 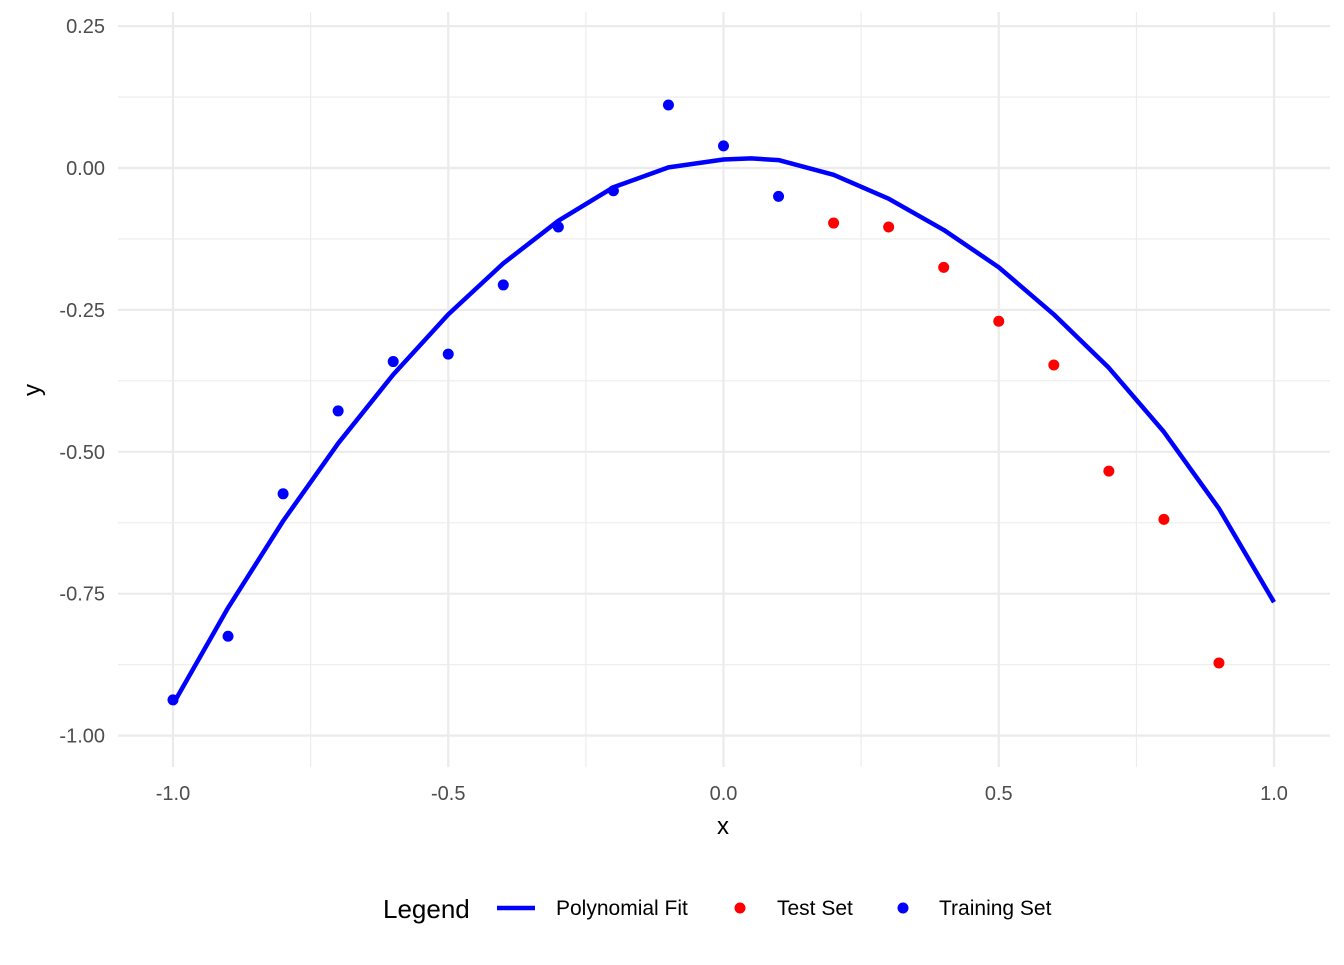 I want to click on x-tick-label: 0.5, so click(x=999, y=794).